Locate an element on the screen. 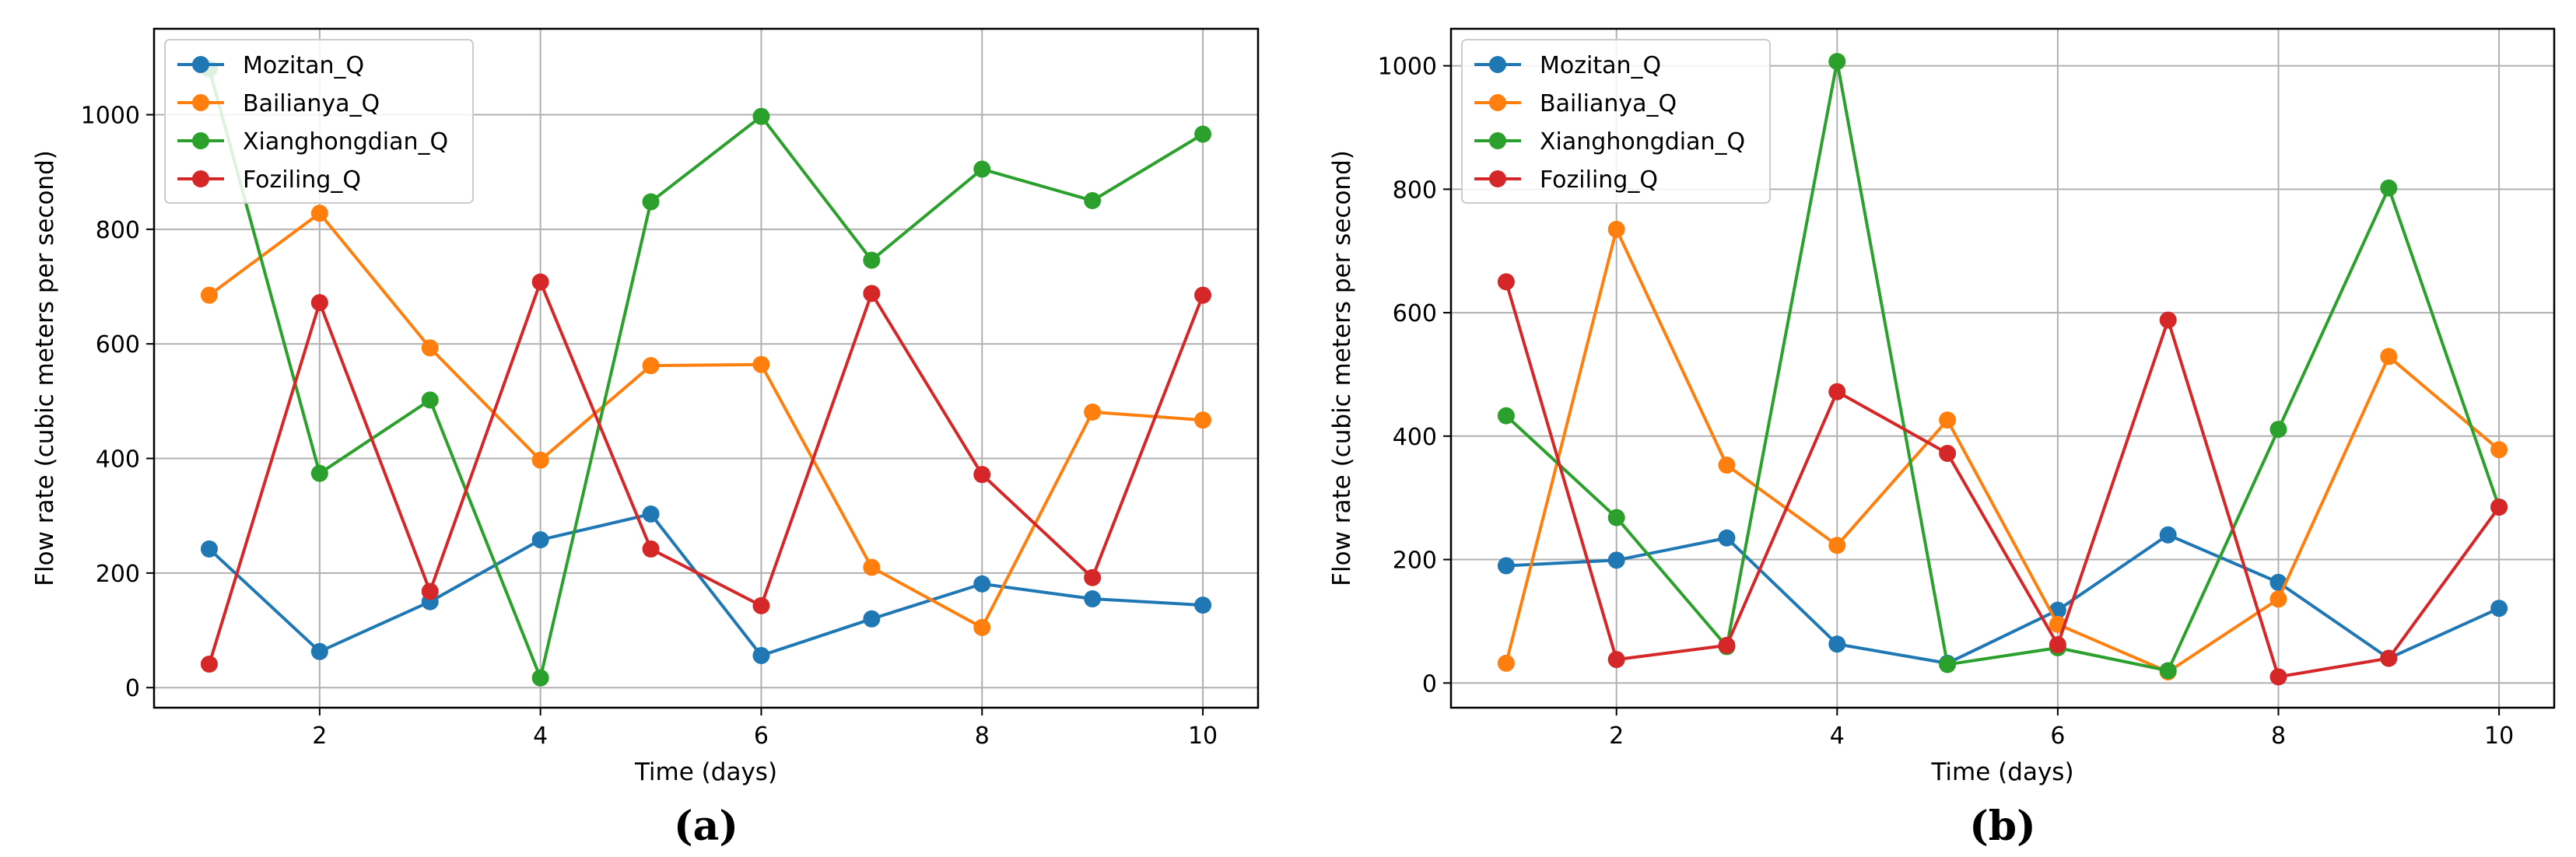 The height and width of the screenshot is (857, 2576). series-line-mozitan-q is located at coordinates (2003, 599).